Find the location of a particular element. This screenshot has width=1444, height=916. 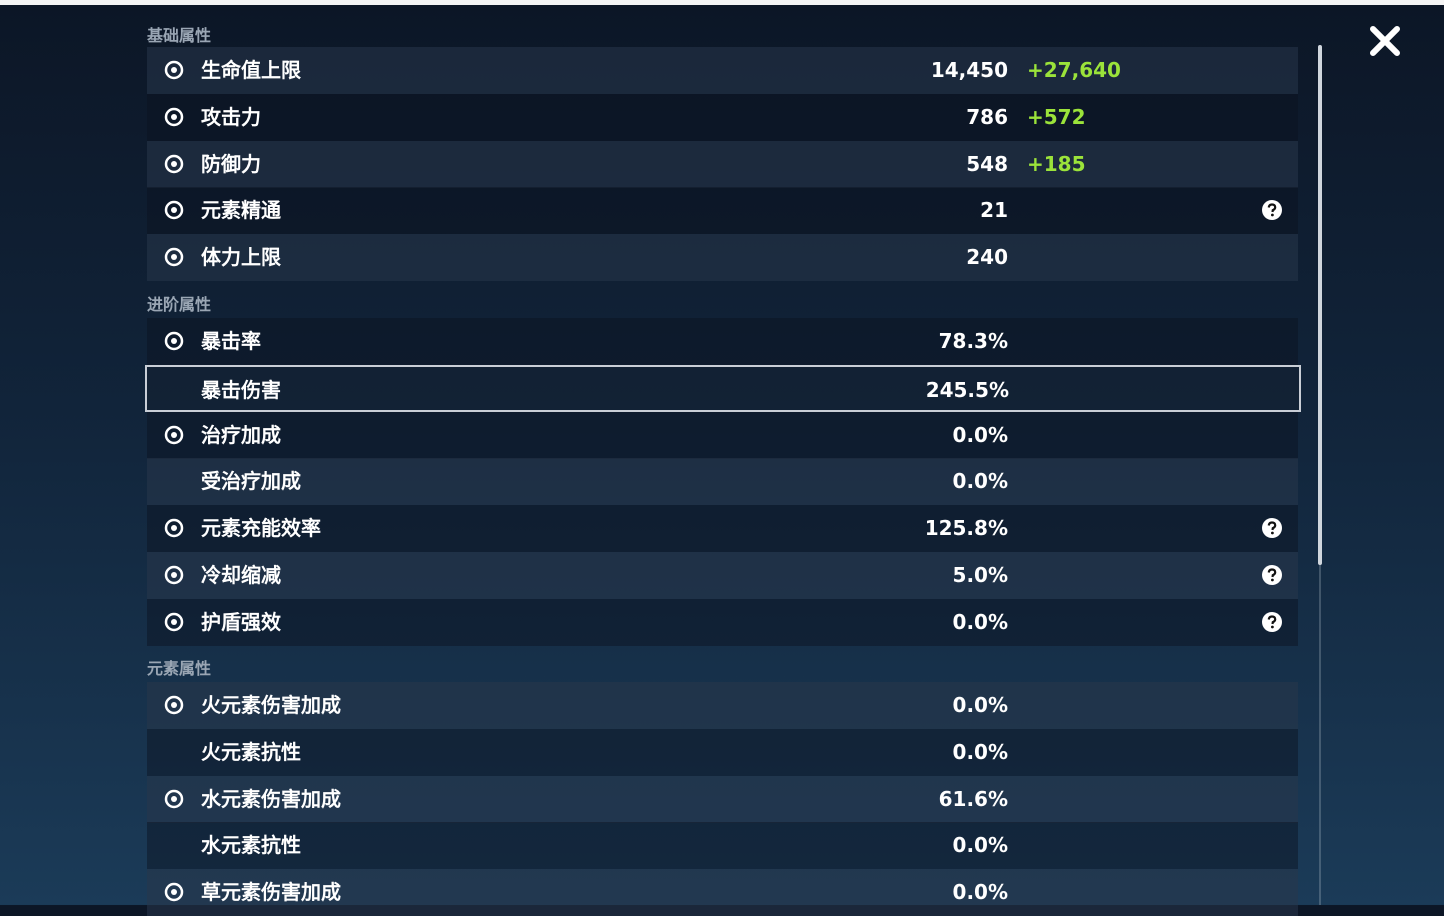

section-title: 进阶属性 is located at coordinates (179, 304).